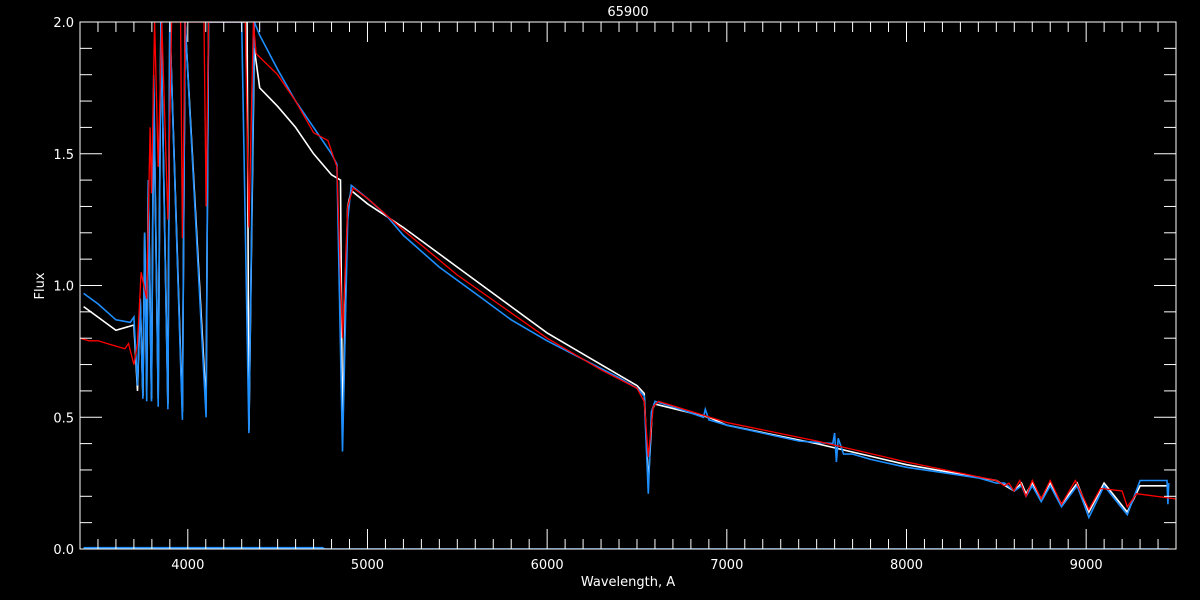 This screenshot has width=1200, height=600. I want to click on x-tick-label: 6000, so click(547, 565).